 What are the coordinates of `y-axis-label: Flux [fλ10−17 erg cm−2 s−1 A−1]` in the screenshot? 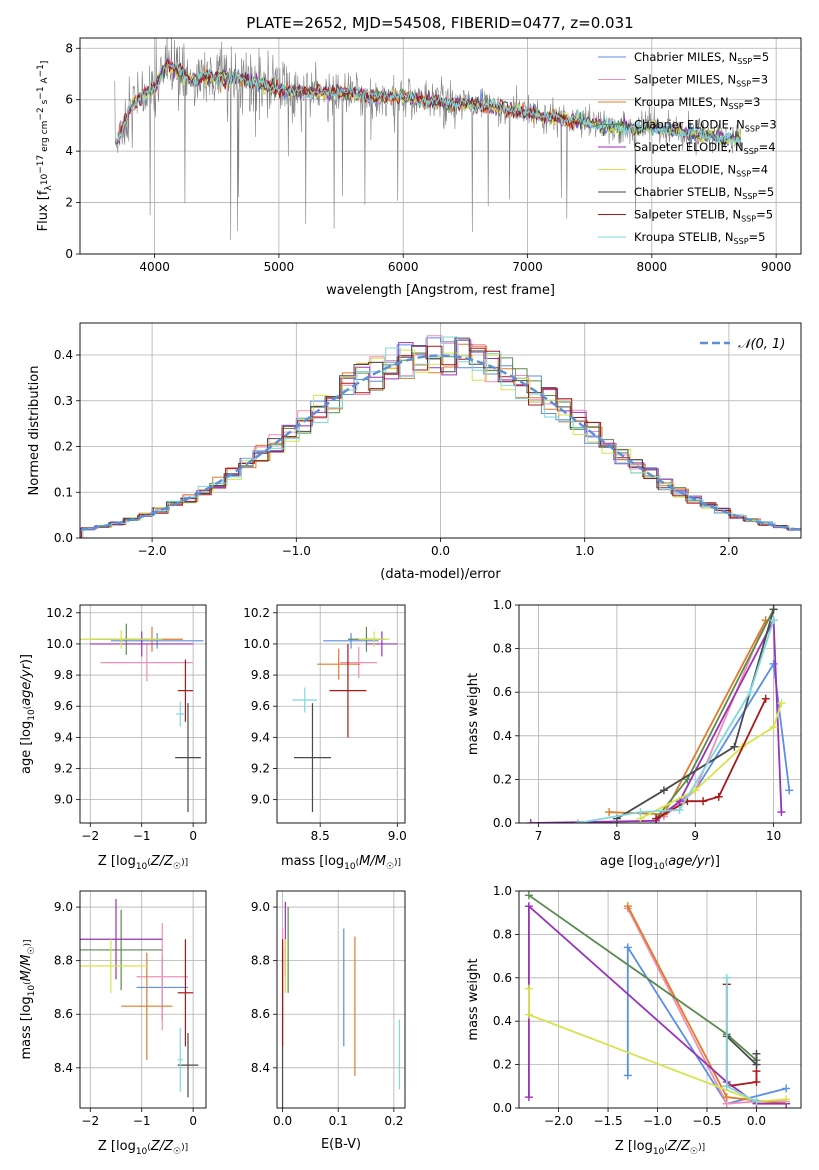 It's located at (45, 146).